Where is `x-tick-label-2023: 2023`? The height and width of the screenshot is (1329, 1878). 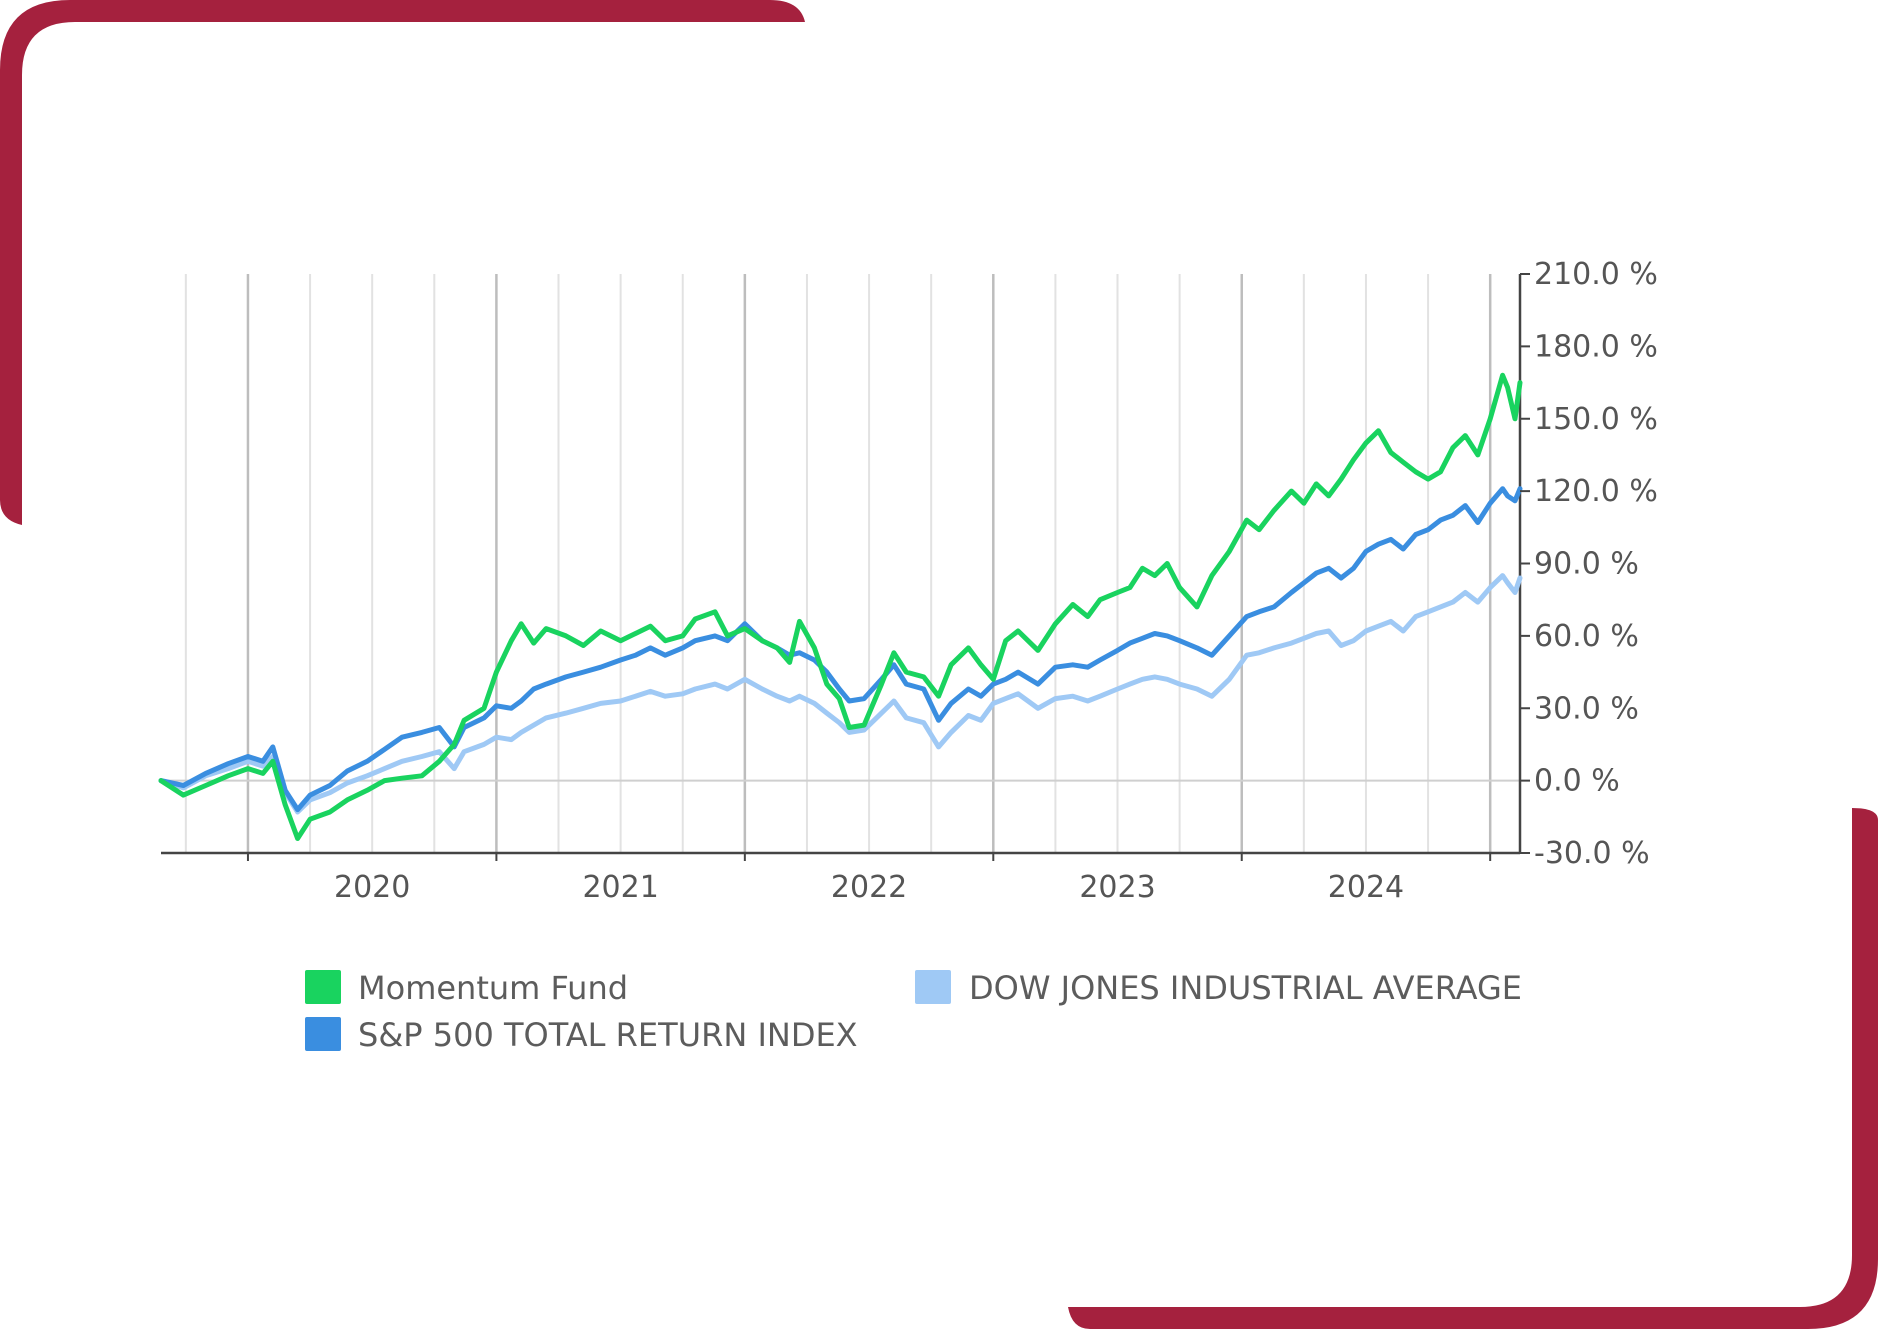 x-tick-label-2023: 2023 is located at coordinates (1117, 887).